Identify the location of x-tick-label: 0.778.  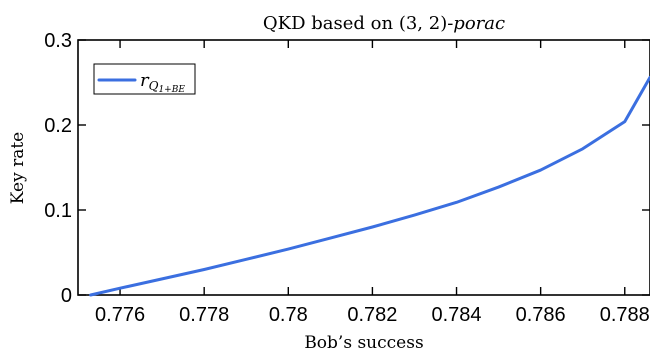
(204, 315).